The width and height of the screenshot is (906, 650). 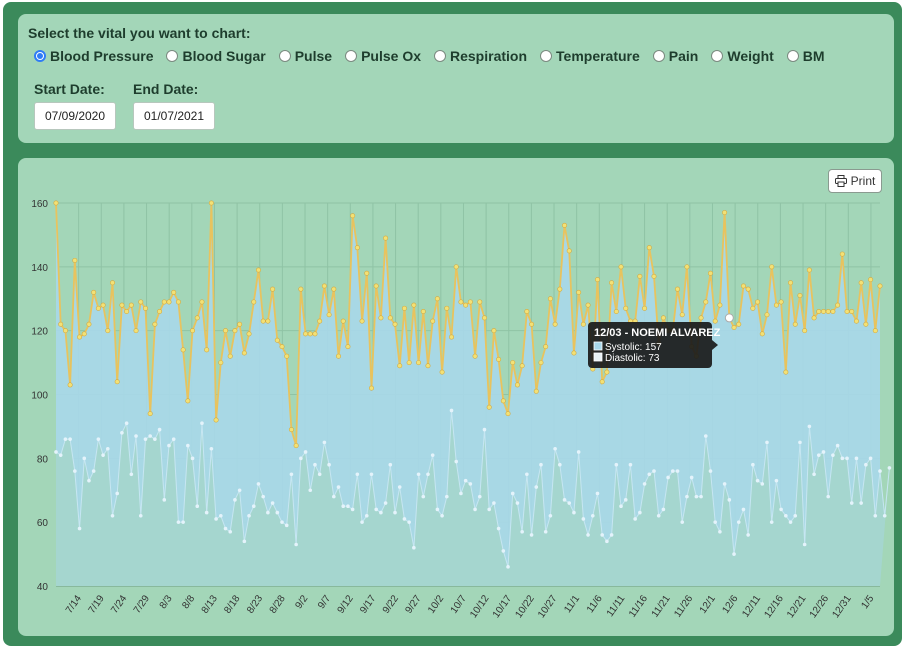 I want to click on radio-label: Respiration, so click(x=489, y=56).